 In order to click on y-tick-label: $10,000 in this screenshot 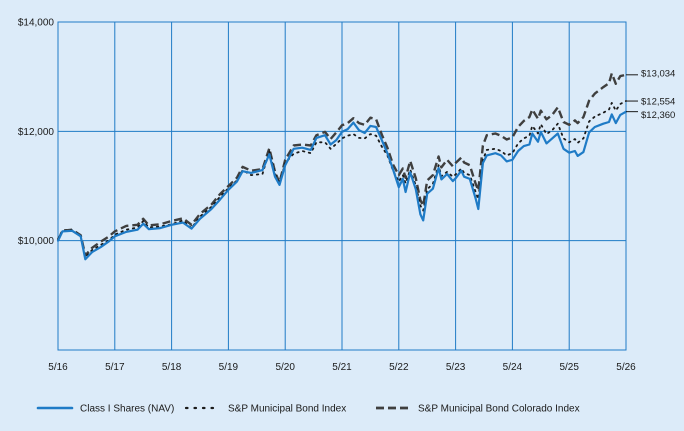, I will do `click(36, 241)`.